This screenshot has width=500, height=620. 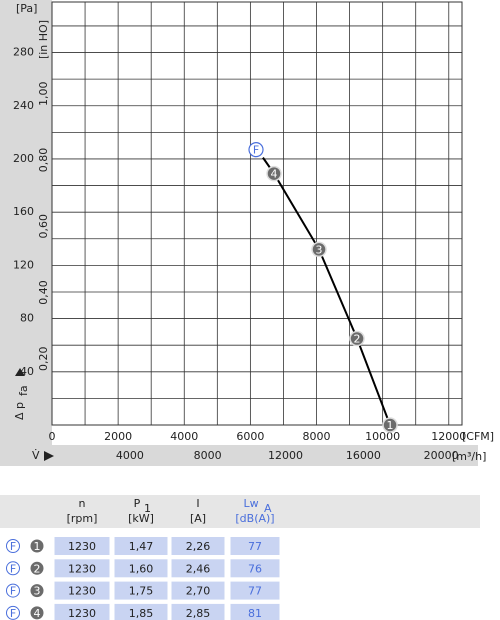 What do you see at coordinates (239, 455) in the screenshot?
I see `bottom-band` at bounding box center [239, 455].